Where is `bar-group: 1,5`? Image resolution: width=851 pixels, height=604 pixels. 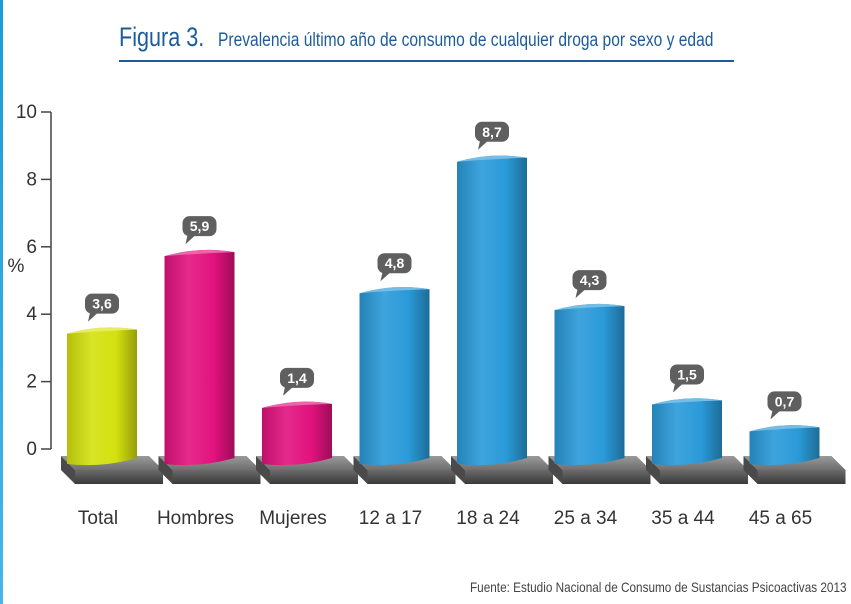
bar-group: 1,5 is located at coordinates (697, 424).